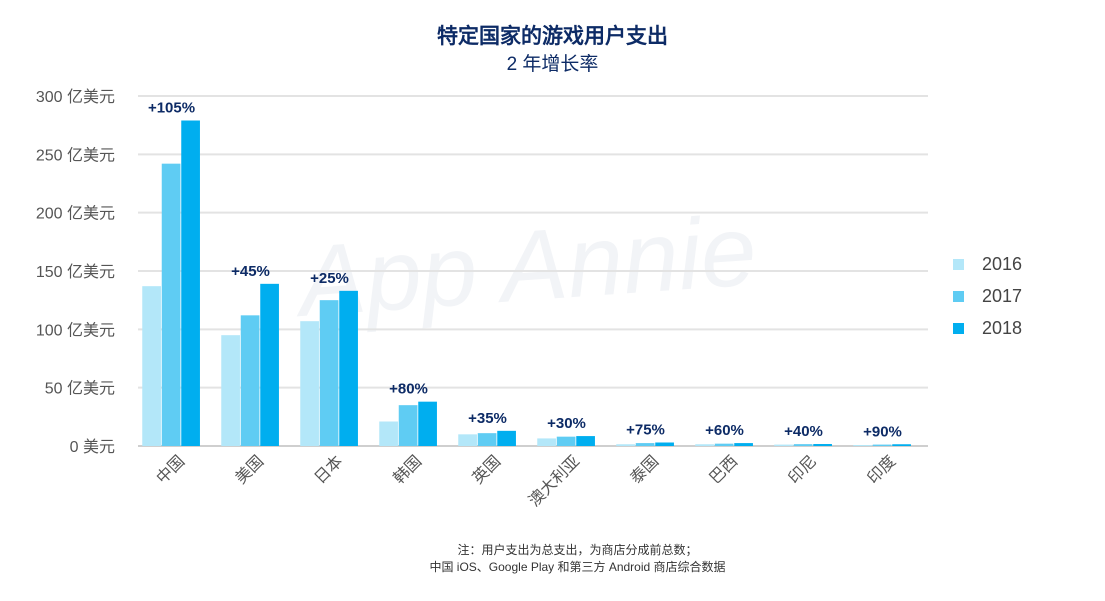 The image size is (1105, 601). Describe the element at coordinates (1002, 263) in the screenshot. I see `legend-label: 2016` at that location.